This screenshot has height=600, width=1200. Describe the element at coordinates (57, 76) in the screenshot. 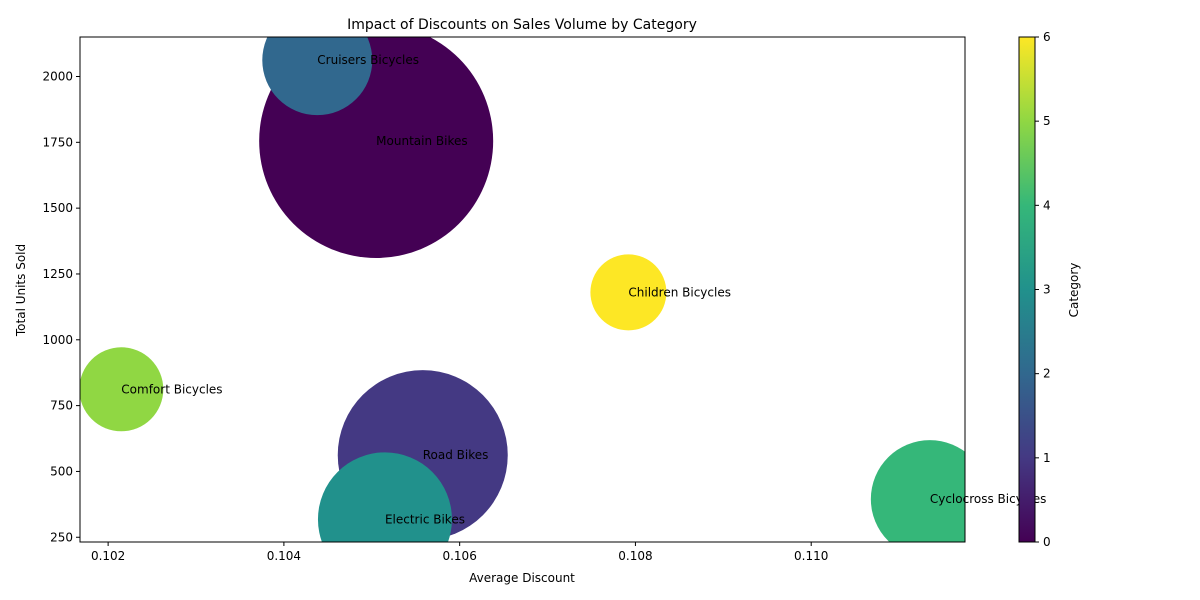

I see `y-tick-label: 2000` at that location.